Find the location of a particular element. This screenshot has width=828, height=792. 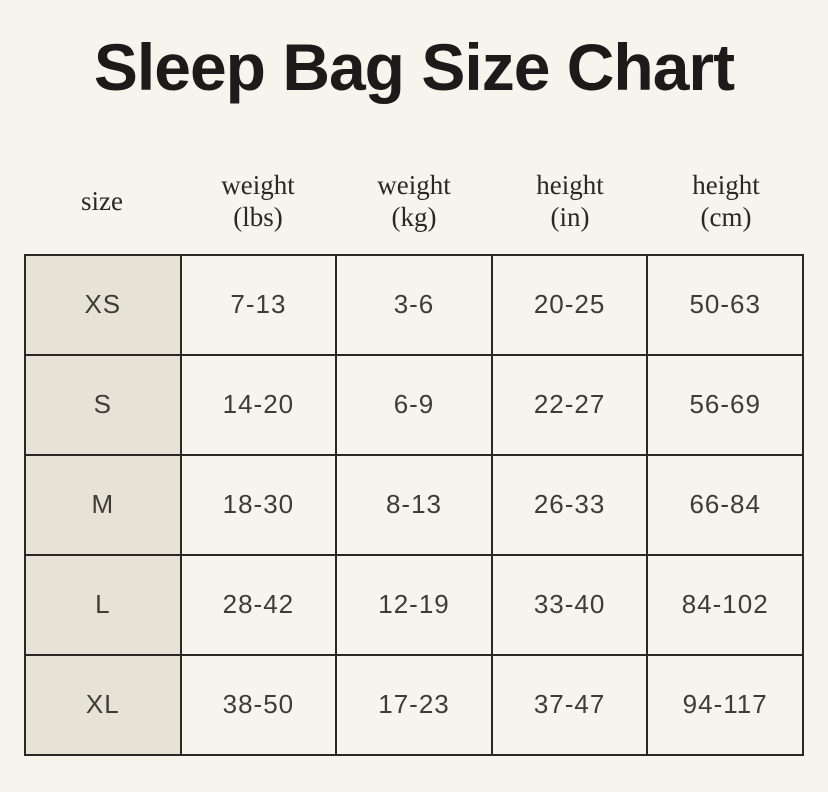

header-size: size is located at coordinates (102, 201).